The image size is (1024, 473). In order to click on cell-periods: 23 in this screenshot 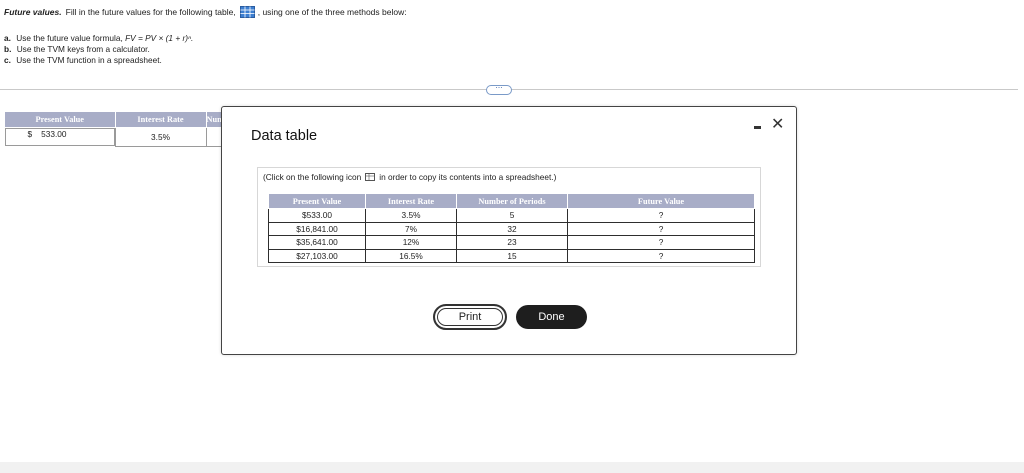, I will do `click(512, 242)`.